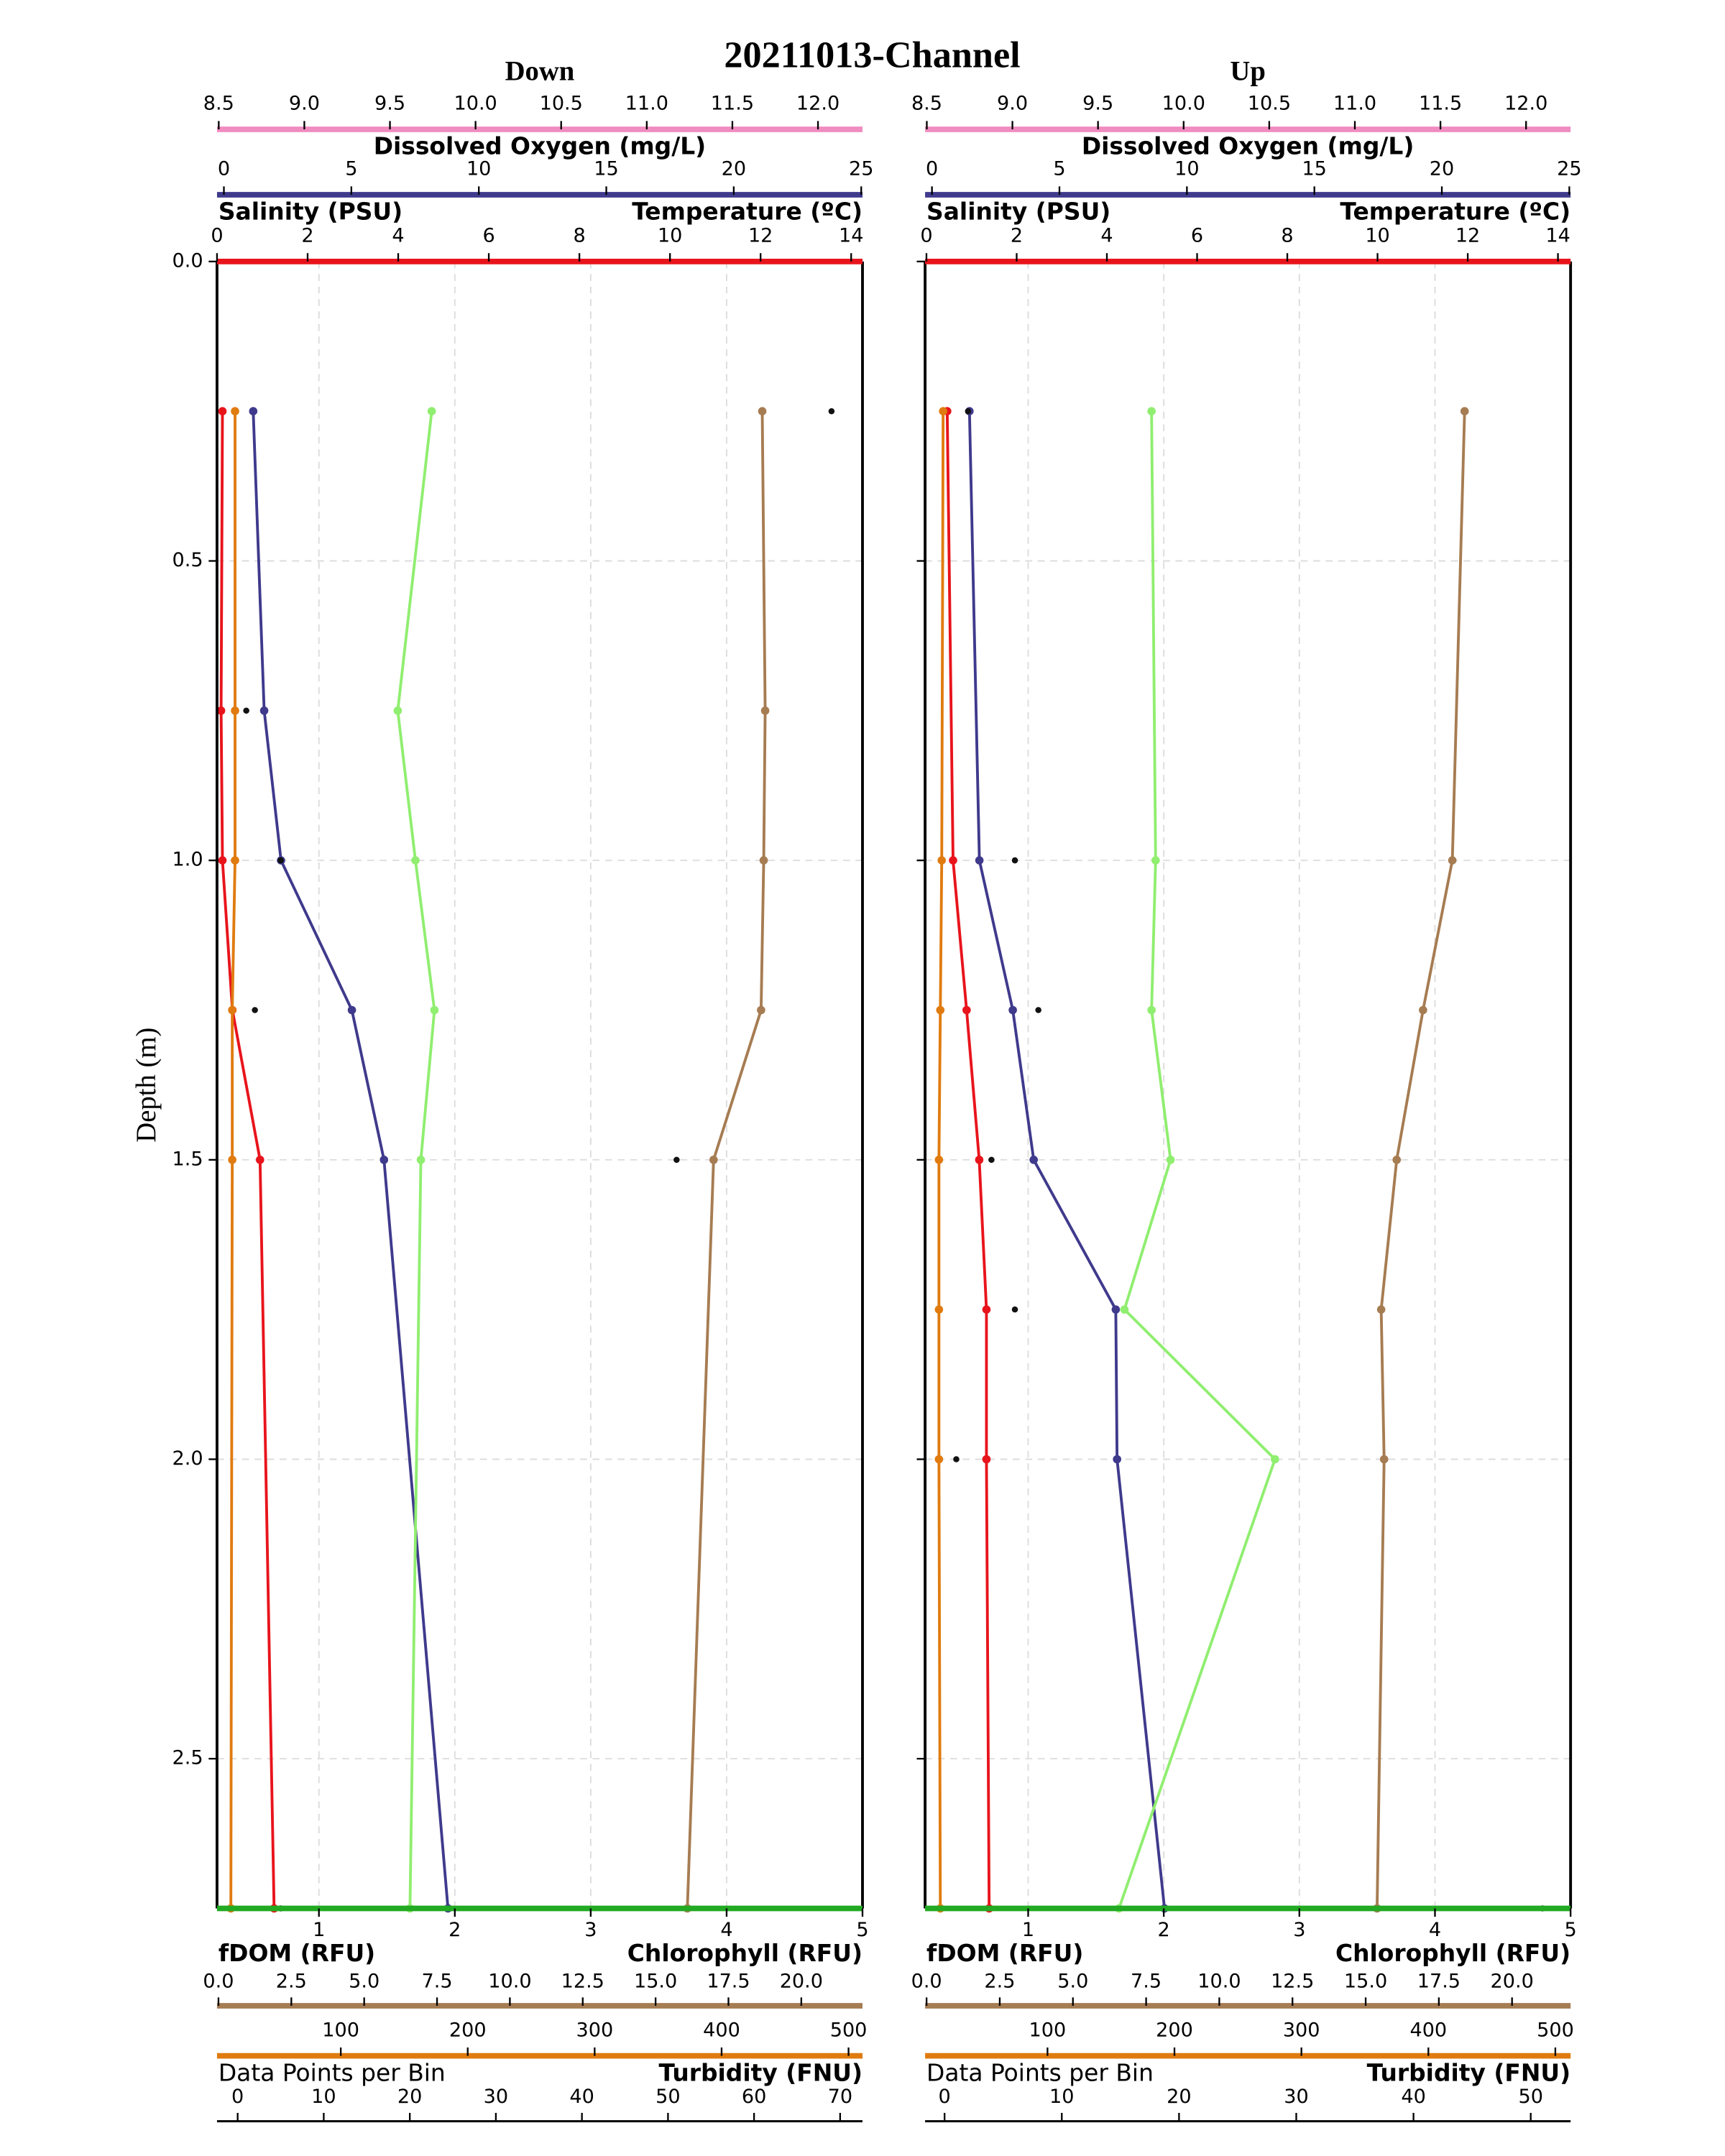 This screenshot has width=1725, height=2156. Describe the element at coordinates (187, 560) in the screenshot. I see `y-tick-label: 0.5` at that location.